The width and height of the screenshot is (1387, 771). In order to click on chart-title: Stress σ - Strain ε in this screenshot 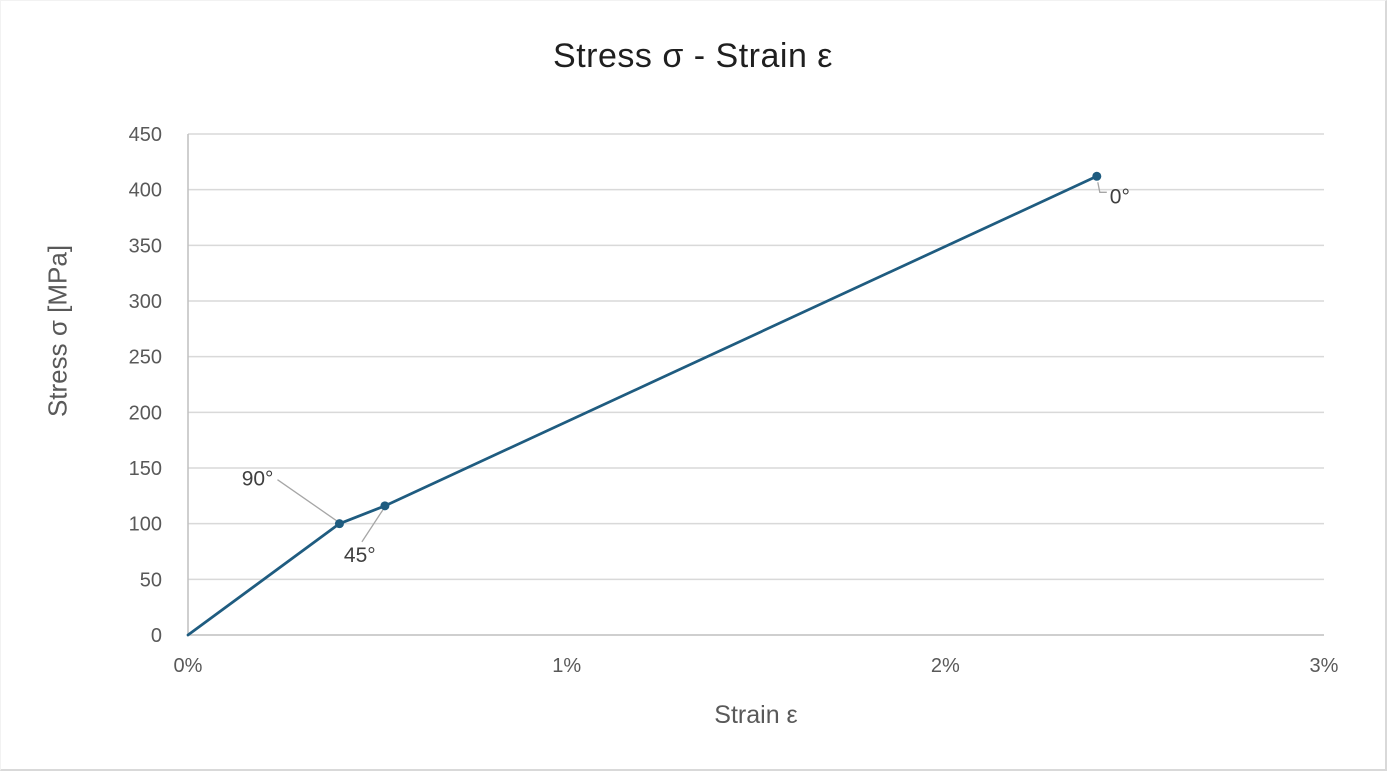, I will do `click(693, 56)`.